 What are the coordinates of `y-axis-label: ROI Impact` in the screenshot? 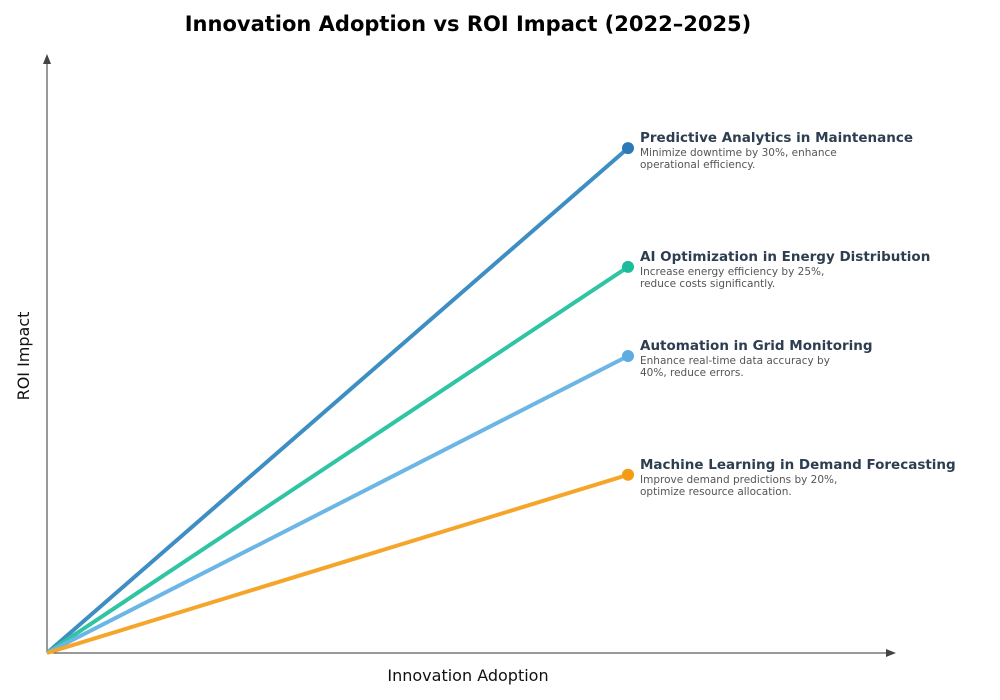 It's located at (23, 356).